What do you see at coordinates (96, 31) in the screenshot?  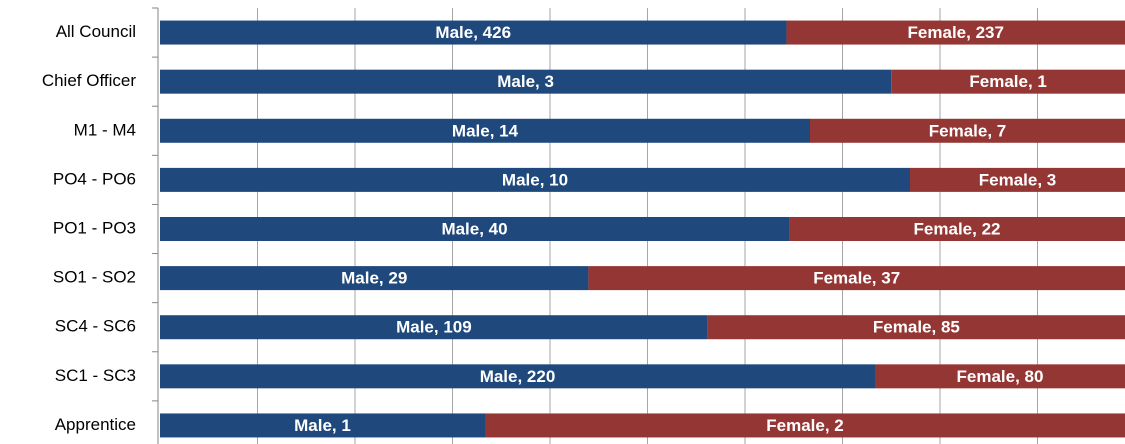 I see `y-tick-label: All Council` at bounding box center [96, 31].